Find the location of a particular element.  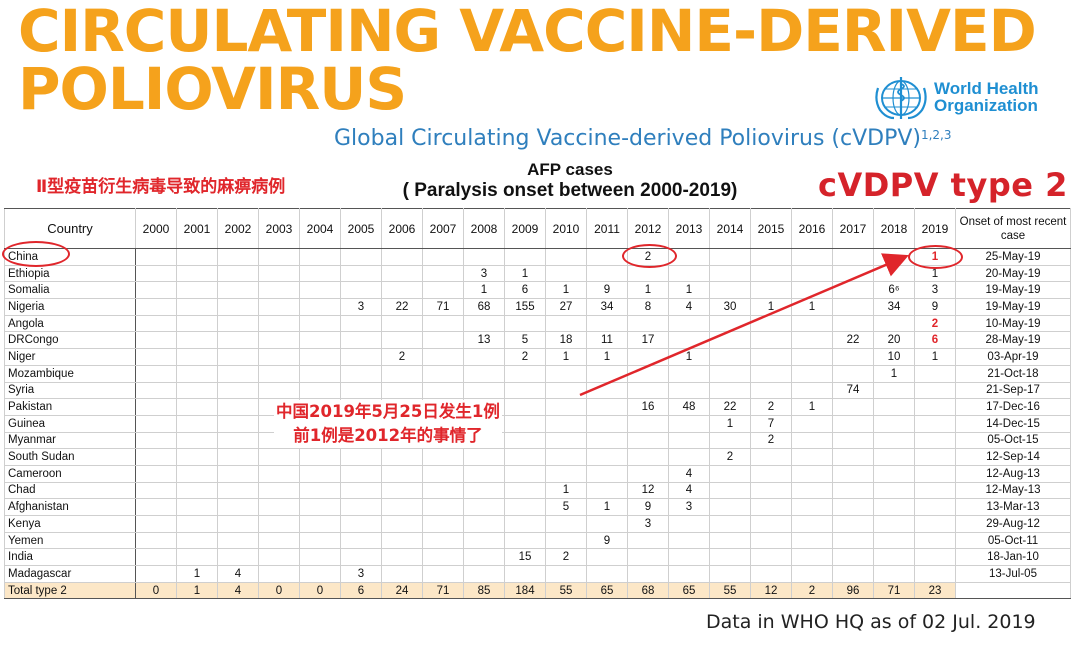

total-count-cell: 96 is located at coordinates (853, 590).